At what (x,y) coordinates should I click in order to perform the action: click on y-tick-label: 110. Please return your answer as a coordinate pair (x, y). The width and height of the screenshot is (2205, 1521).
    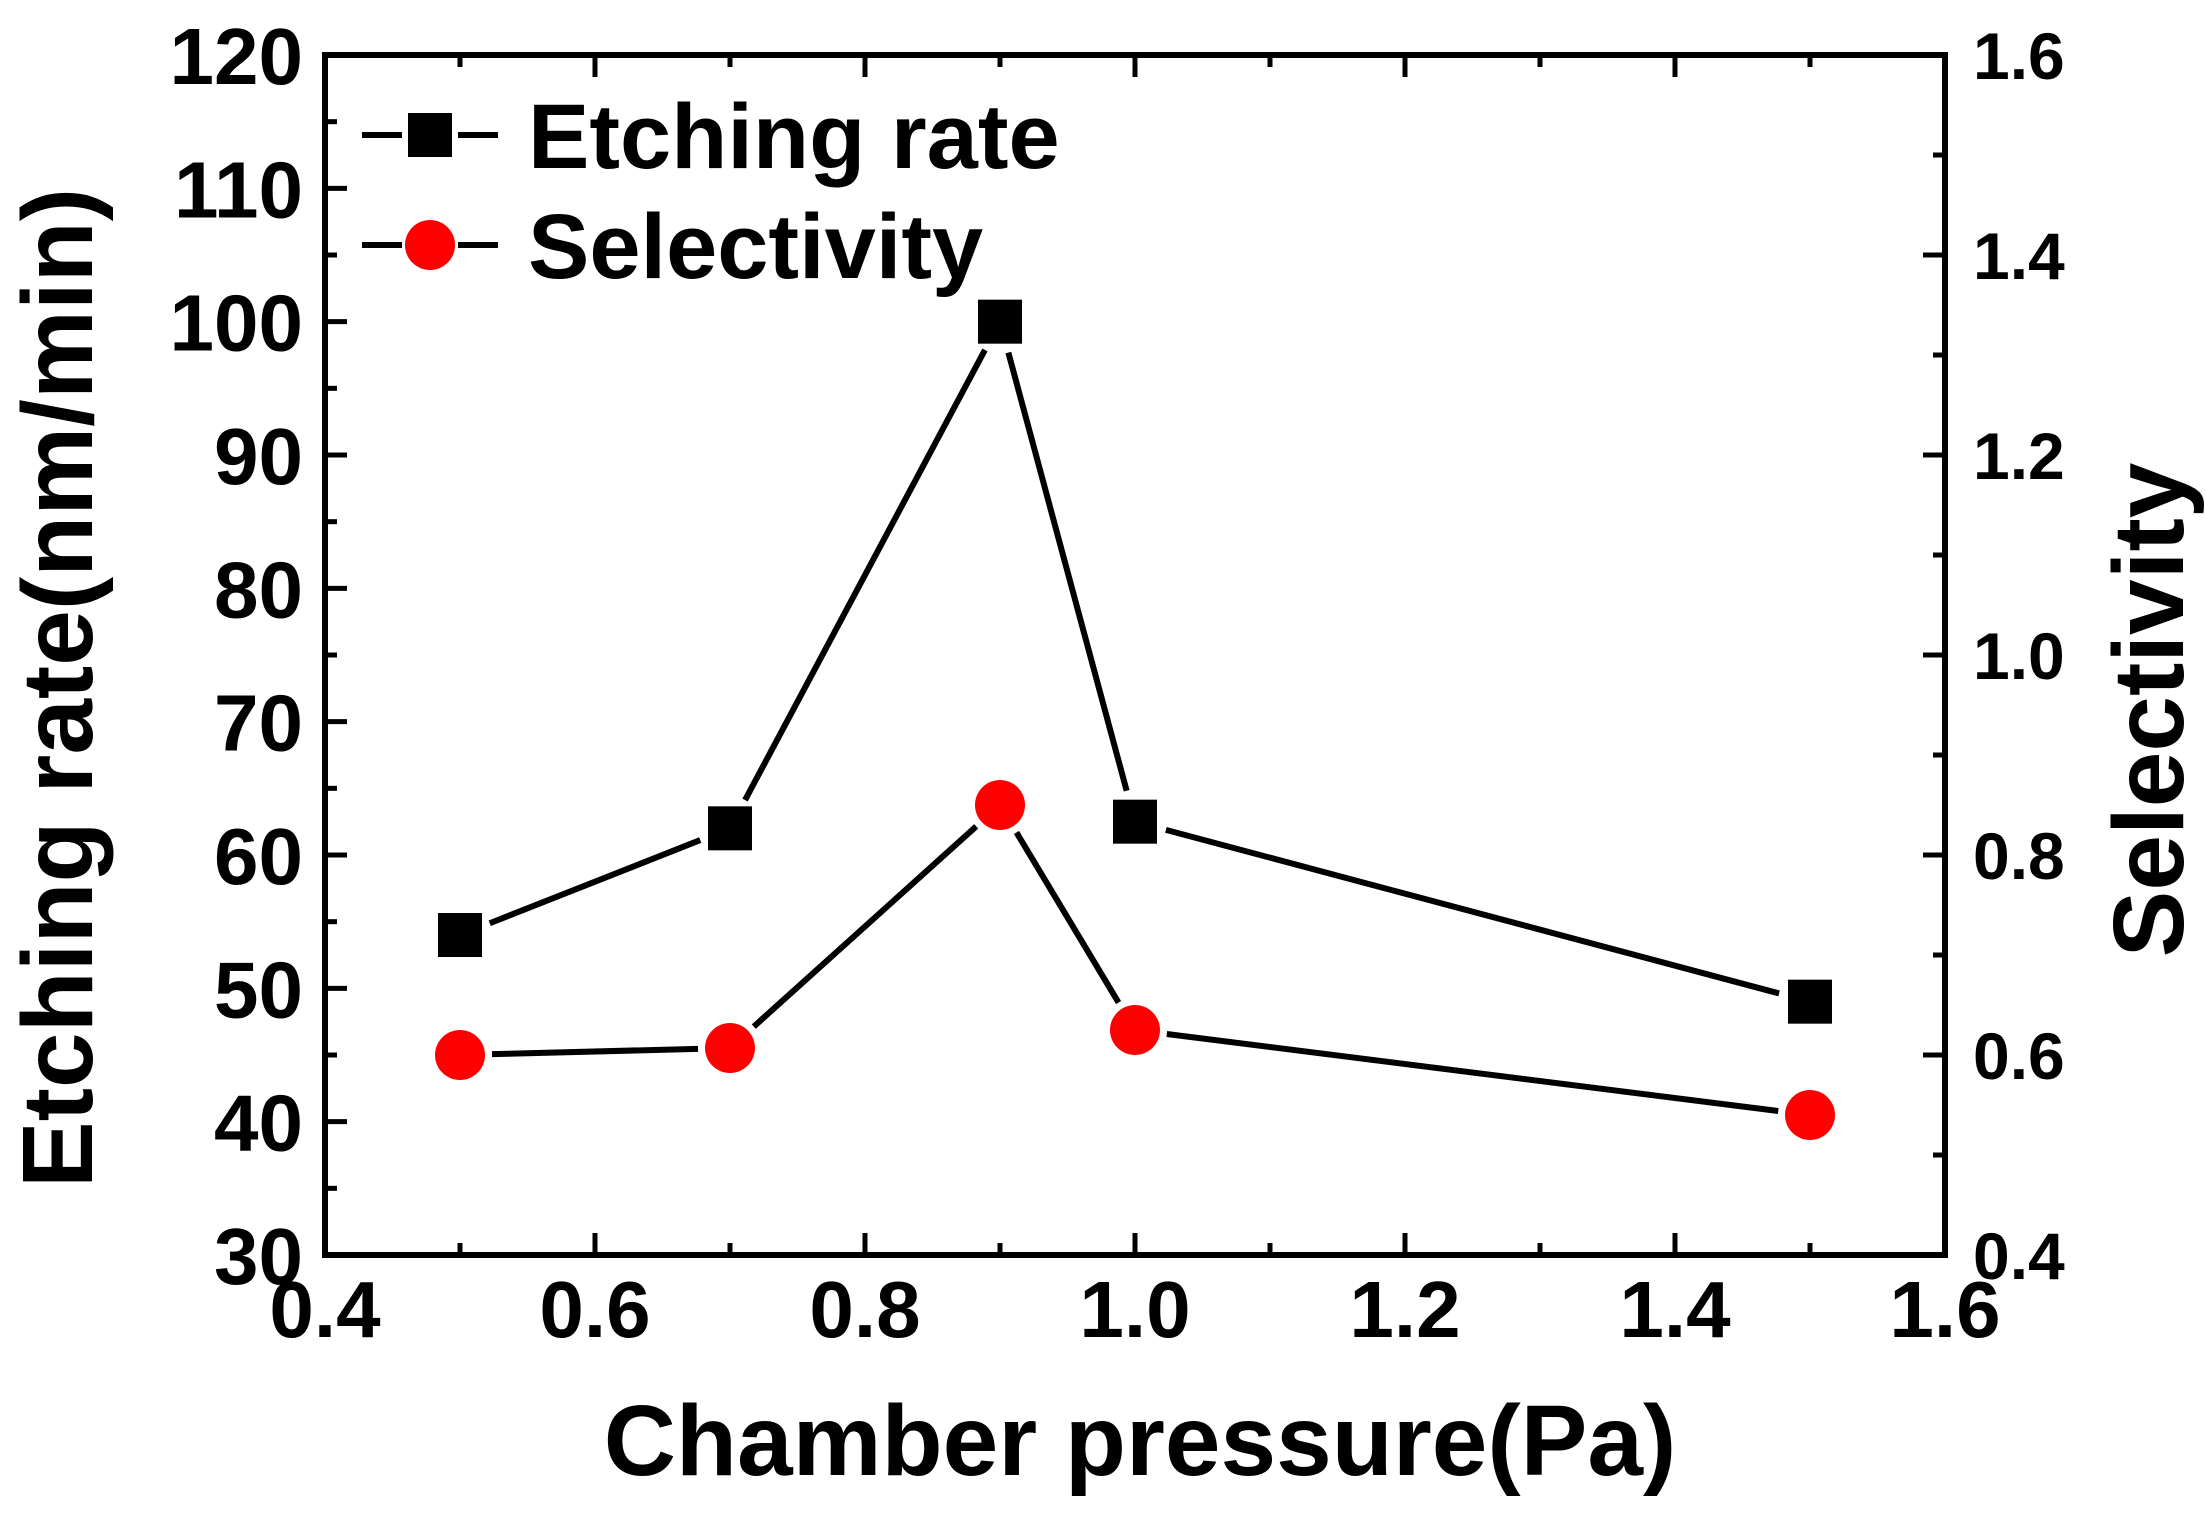
    Looking at the image, I should click on (238, 189).